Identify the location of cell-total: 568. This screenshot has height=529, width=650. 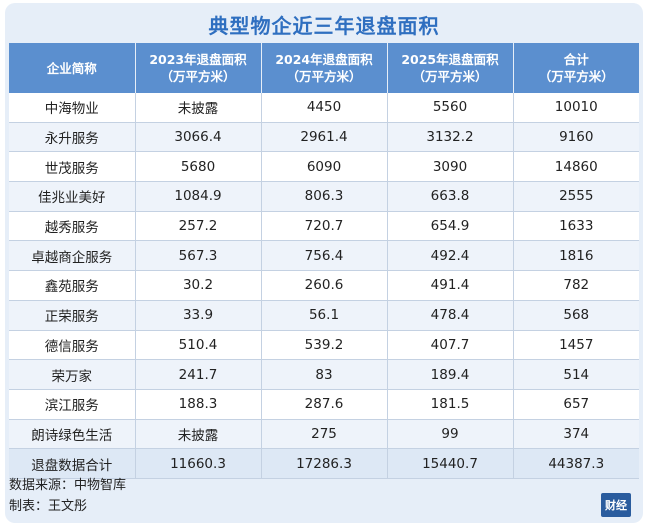
(576, 315).